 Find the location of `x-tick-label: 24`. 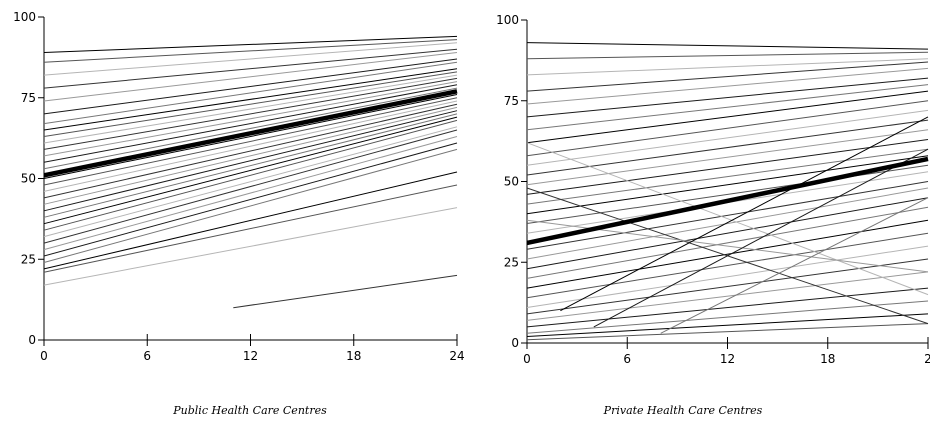

x-tick-label: 24 is located at coordinates (456, 356).